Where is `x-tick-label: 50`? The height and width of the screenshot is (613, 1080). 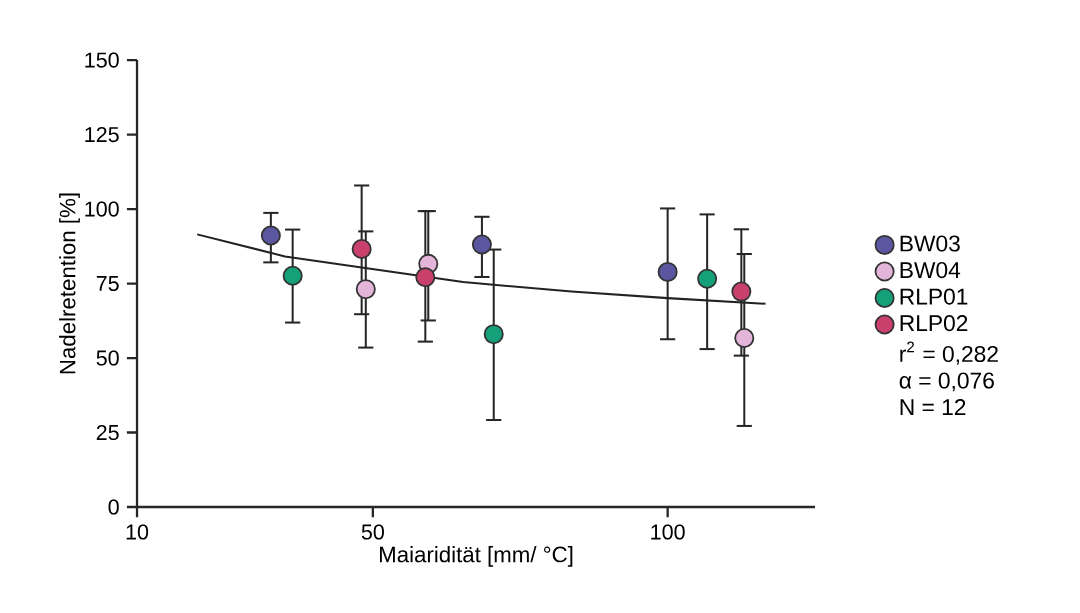
x-tick-label: 50 is located at coordinates (372, 532).